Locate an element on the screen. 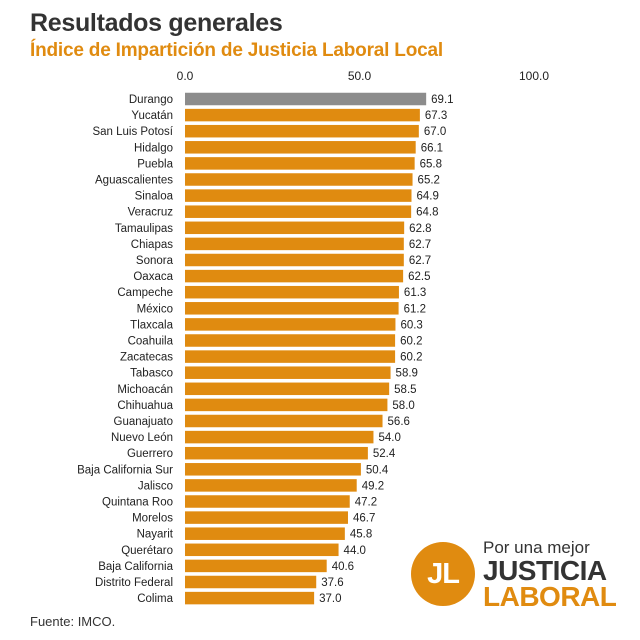 Image resolution: width=640 pixels, height=640 pixels. category-label: Tlaxcala is located at coordinates (151, 325).